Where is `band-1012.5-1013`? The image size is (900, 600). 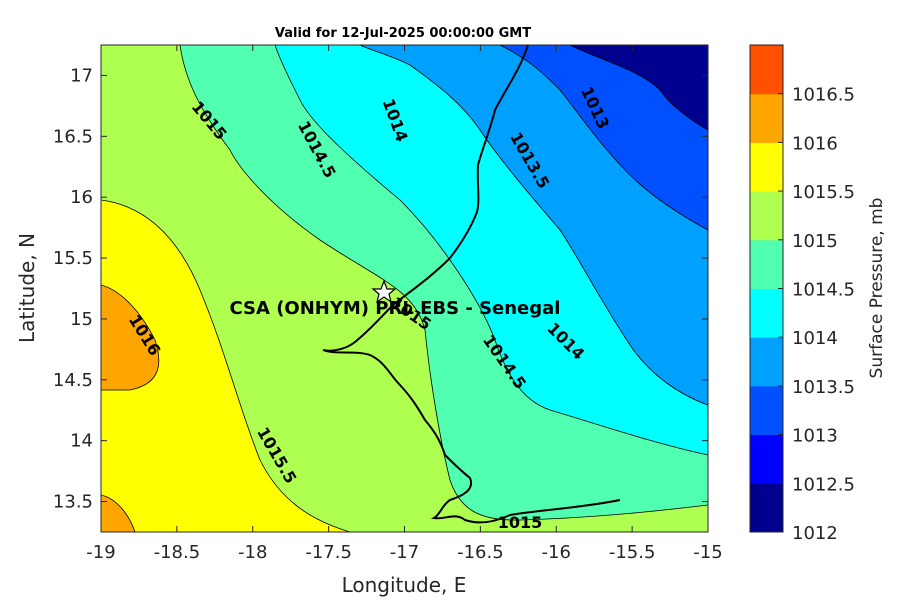 band-1012.5-1013 is located at coordinates (638, 88).